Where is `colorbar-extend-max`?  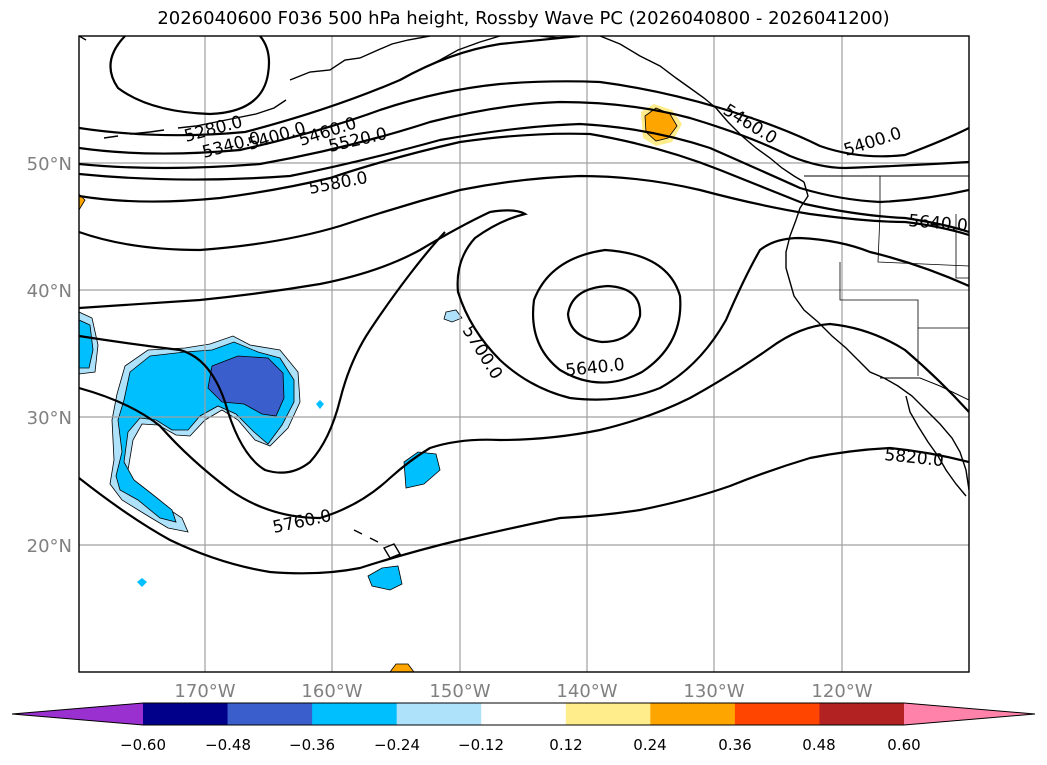 colorbar-extend-max is located at coordinates (969, 714).